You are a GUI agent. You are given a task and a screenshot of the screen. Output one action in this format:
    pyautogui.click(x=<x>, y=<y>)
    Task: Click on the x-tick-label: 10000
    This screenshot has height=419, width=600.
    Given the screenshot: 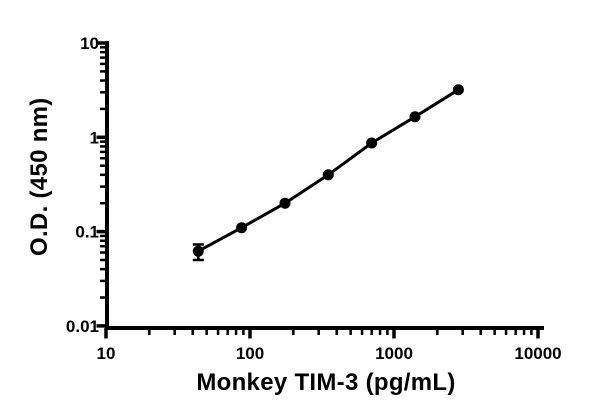 What is the action you would take?
    pyautogui.click(x=537, y=353)
    